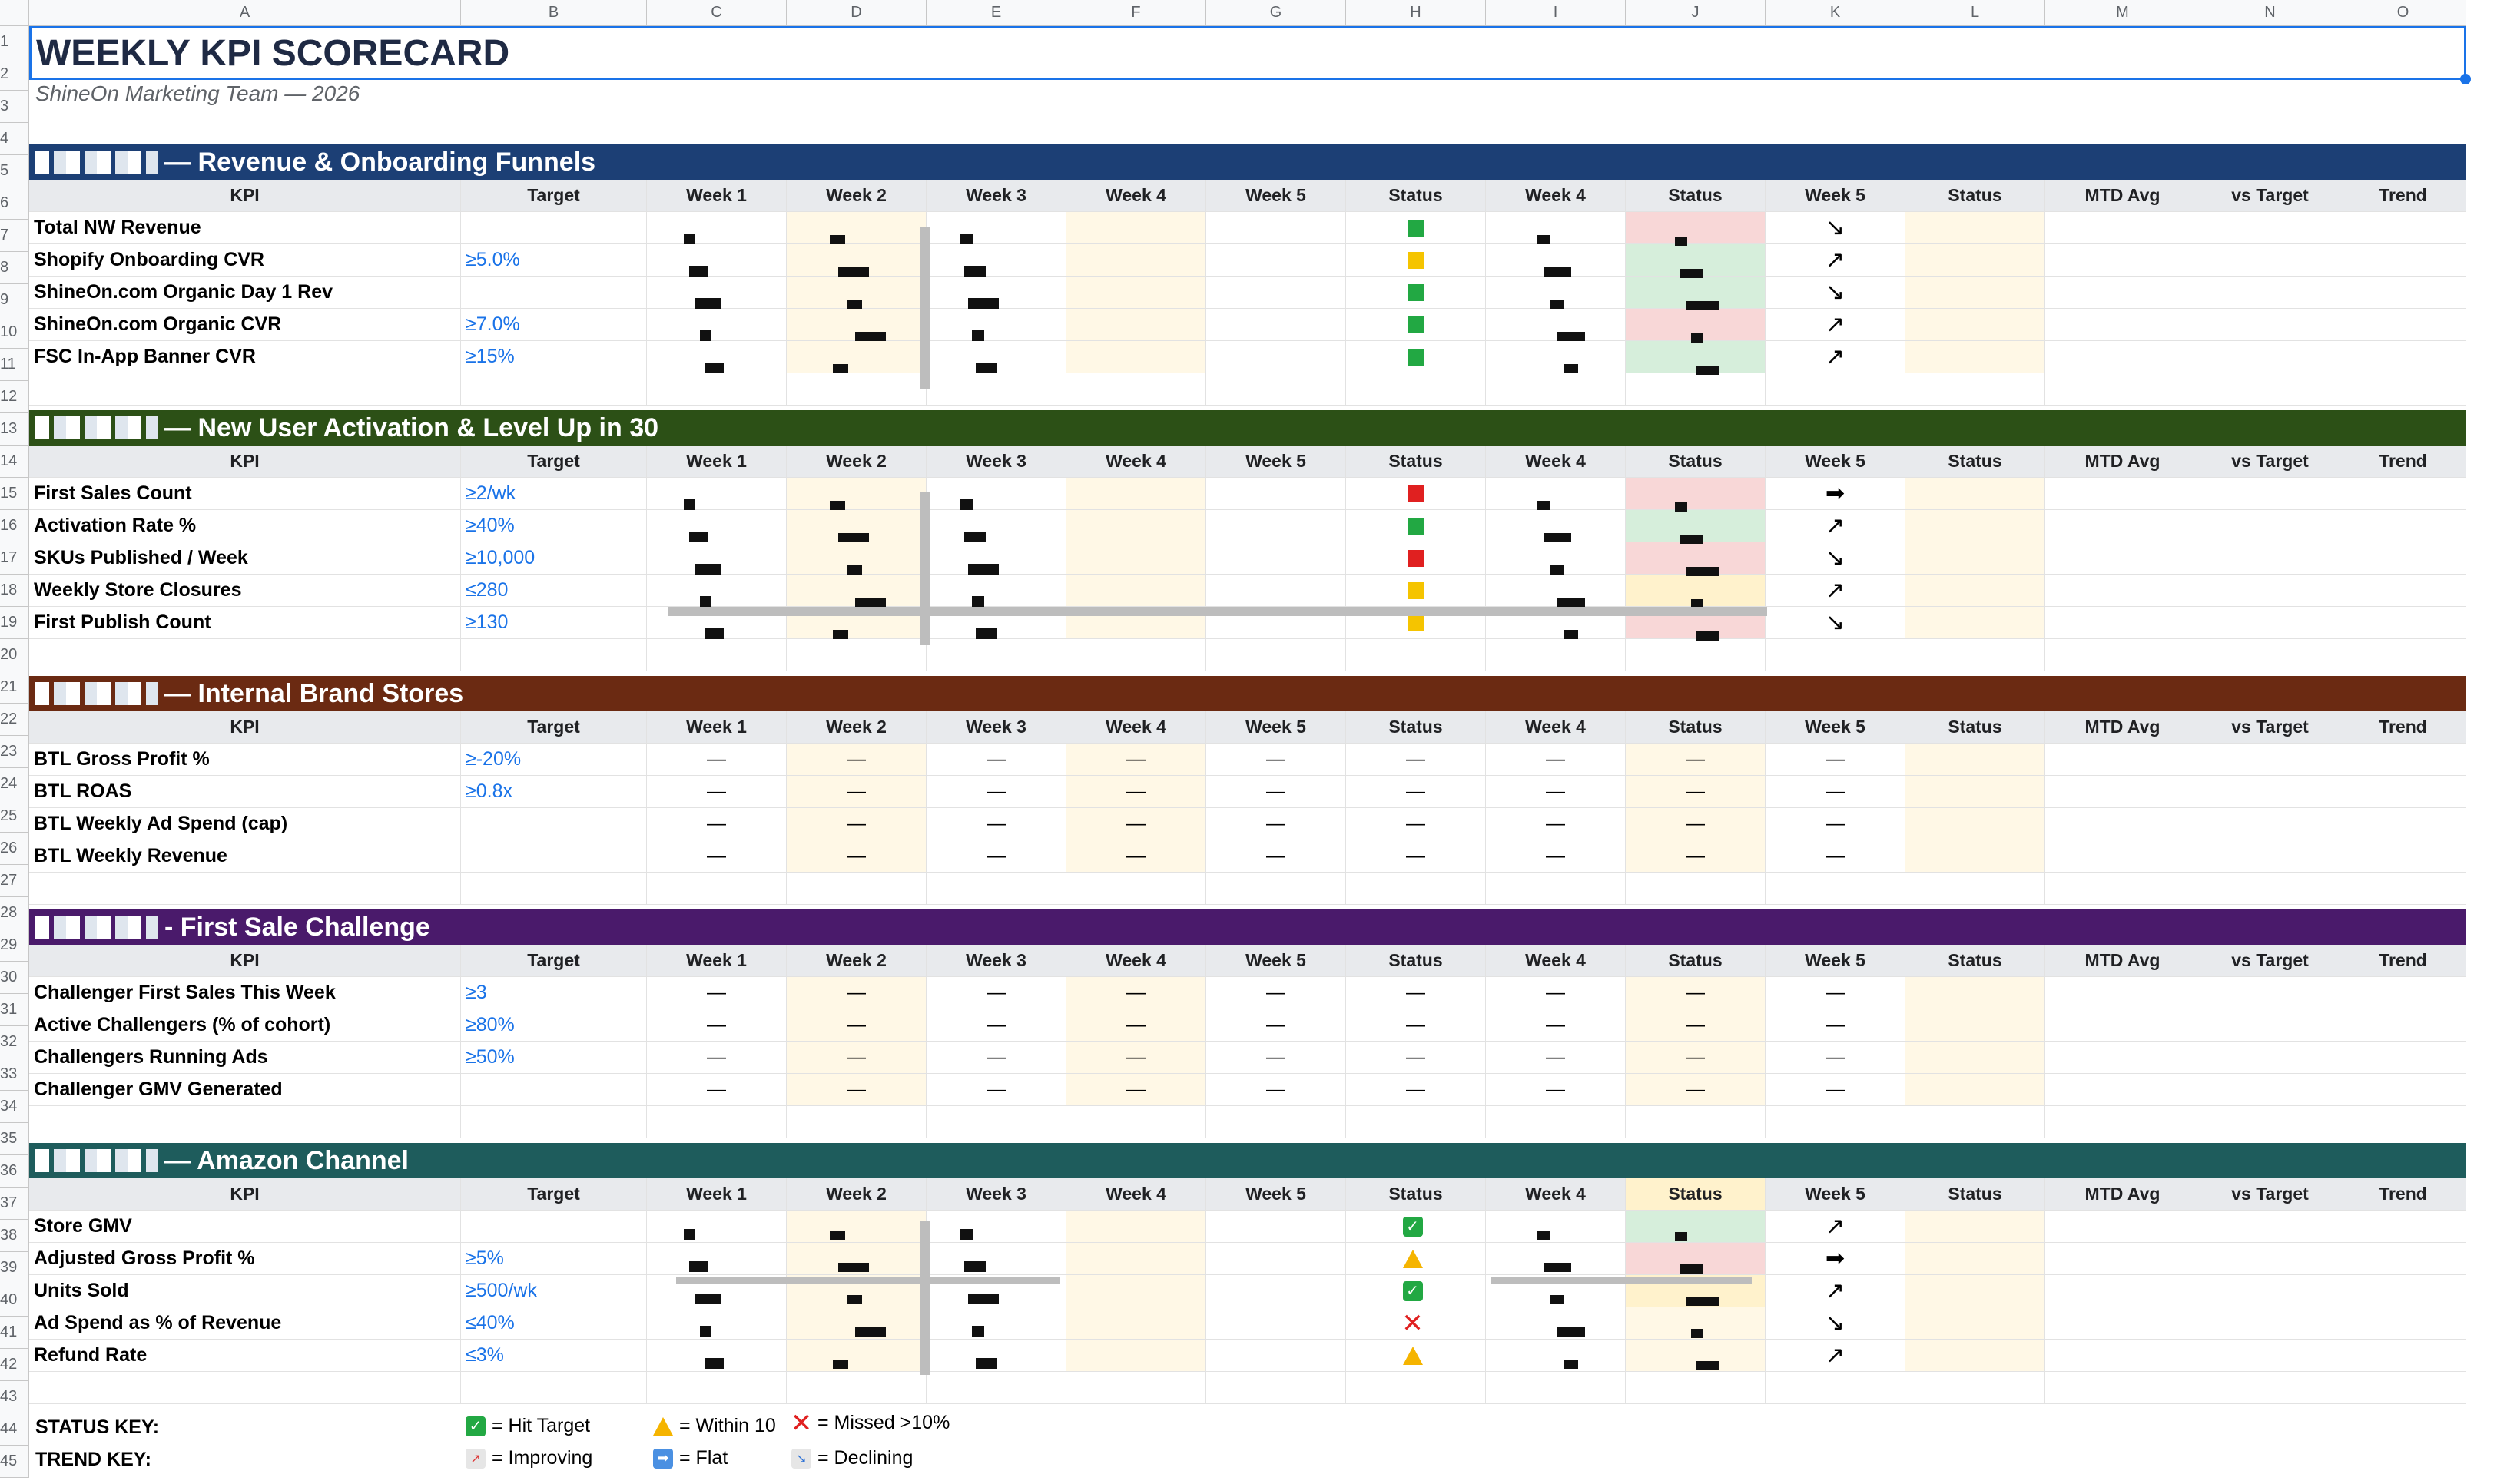  What do you see at coordinates (1556, 13) in the screenshot?
I see `column-header-i: I` at bounding box center [1556, 13].